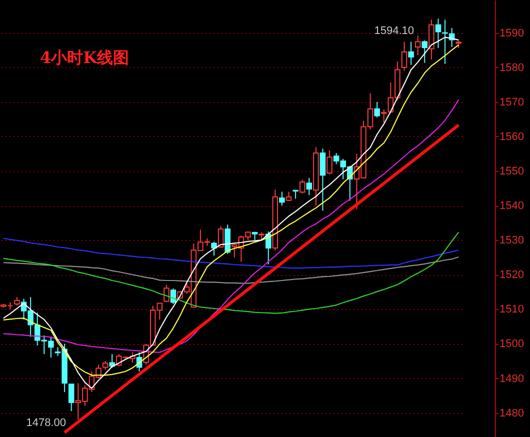 Image resolution: width=530 pixels, height=437 pixels. What do you see at coordinates (512, 378) in the screenshot?
I see `y-tick-label: 1490` at bounding box center [512, 378].